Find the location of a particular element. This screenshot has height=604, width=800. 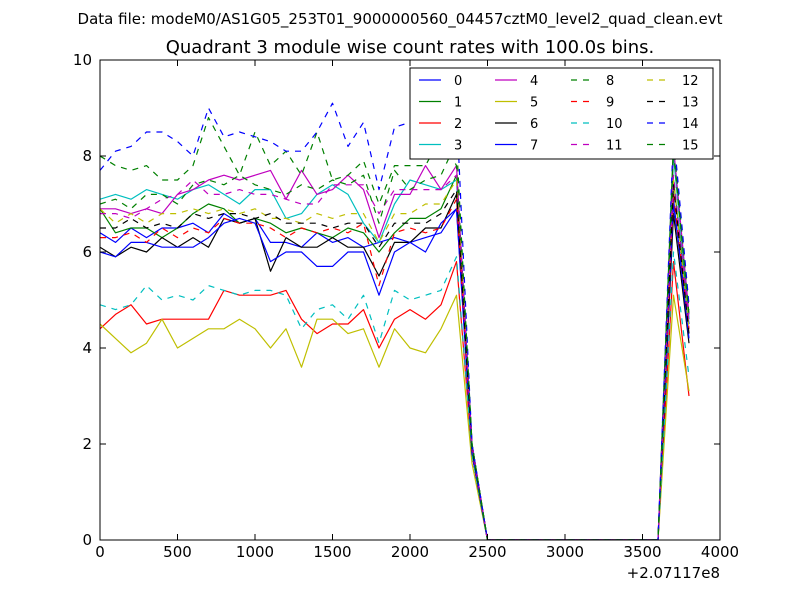

x-tick-label: 500 is located at coordinates (177, 552).